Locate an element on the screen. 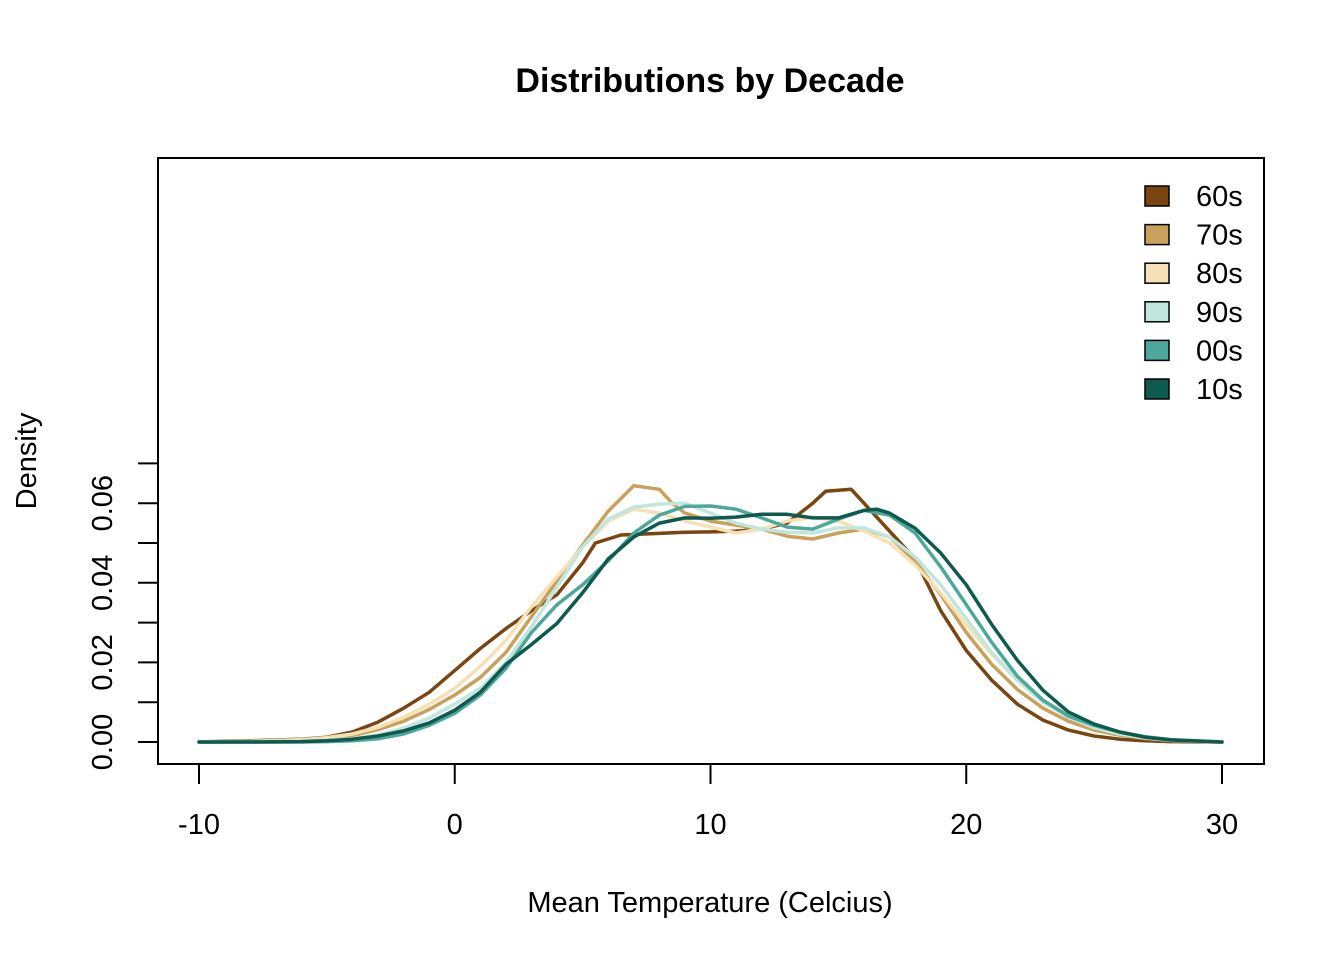 The image size is (1344, 960). legend-label: 70s is located at coordinates (1219, 236).